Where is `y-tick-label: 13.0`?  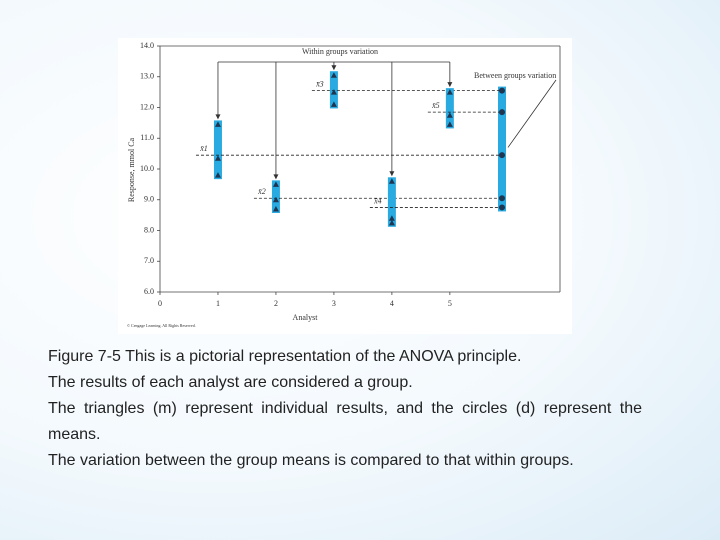 y-tick-label: 13.0 is located at coordinates (147, 76).